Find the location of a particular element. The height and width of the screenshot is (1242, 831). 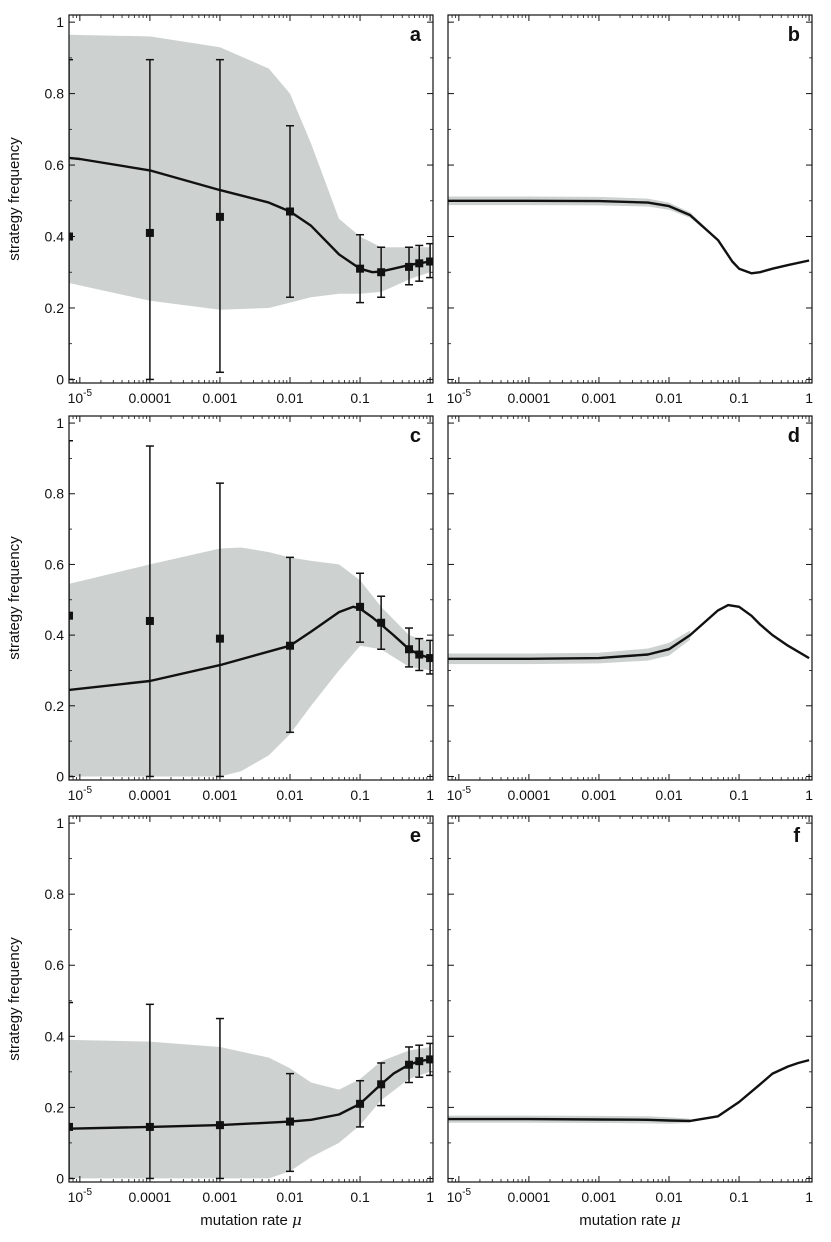

panel-f: 10-5 0.0001 0.001 0.01 0.1 1 f mutation rate μ is located at coordinates (630, 1022).